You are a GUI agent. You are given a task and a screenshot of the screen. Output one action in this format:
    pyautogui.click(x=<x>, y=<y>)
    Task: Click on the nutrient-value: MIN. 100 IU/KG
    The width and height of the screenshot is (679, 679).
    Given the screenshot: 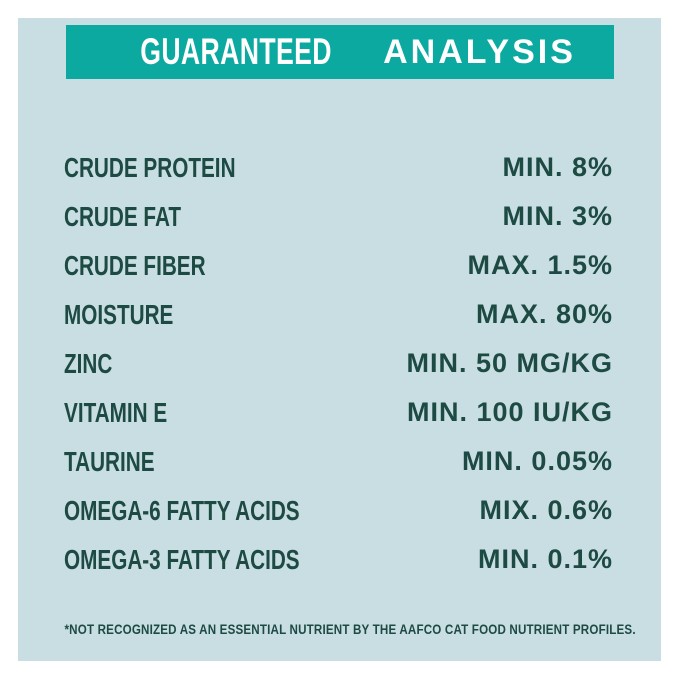 What is the action you would take?
    pyautogui.click(x=509, y=412)
    